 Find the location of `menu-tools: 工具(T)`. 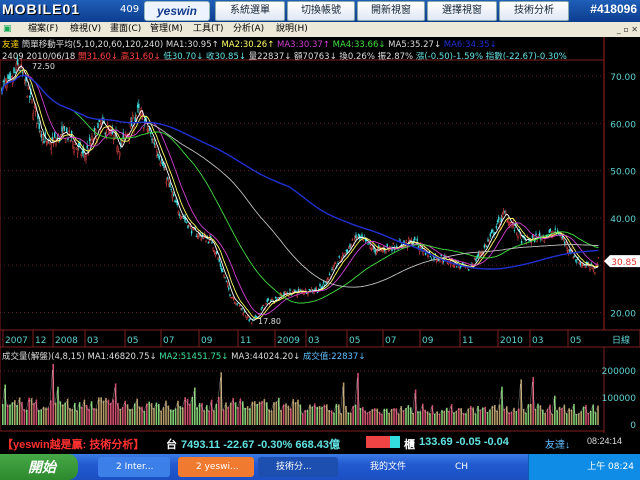

menu-tools: 工具(T) is located at coordinates (208, 29).